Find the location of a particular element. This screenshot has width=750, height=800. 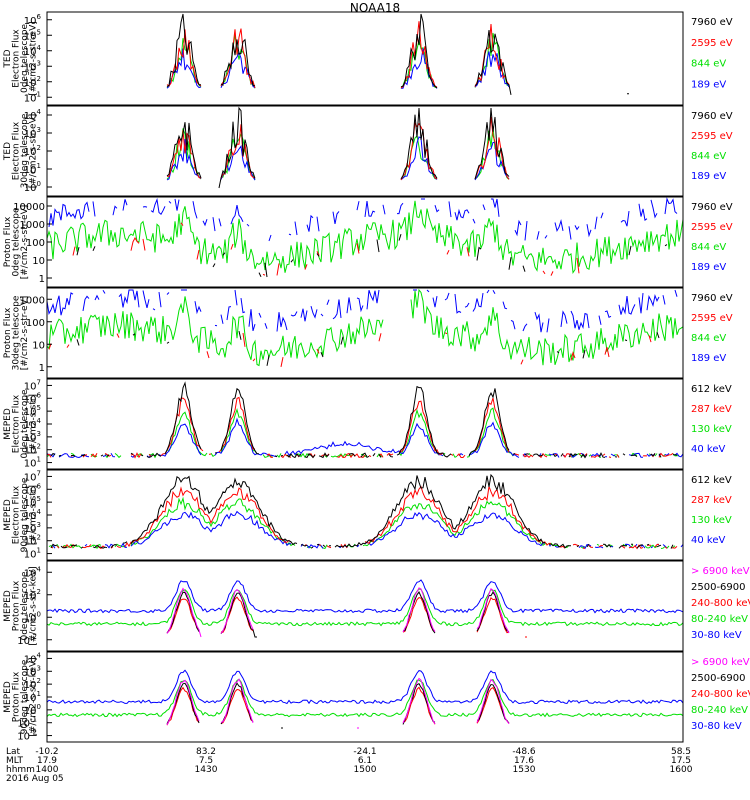

ytick-label: 1 is located at coordinates (42, 368).